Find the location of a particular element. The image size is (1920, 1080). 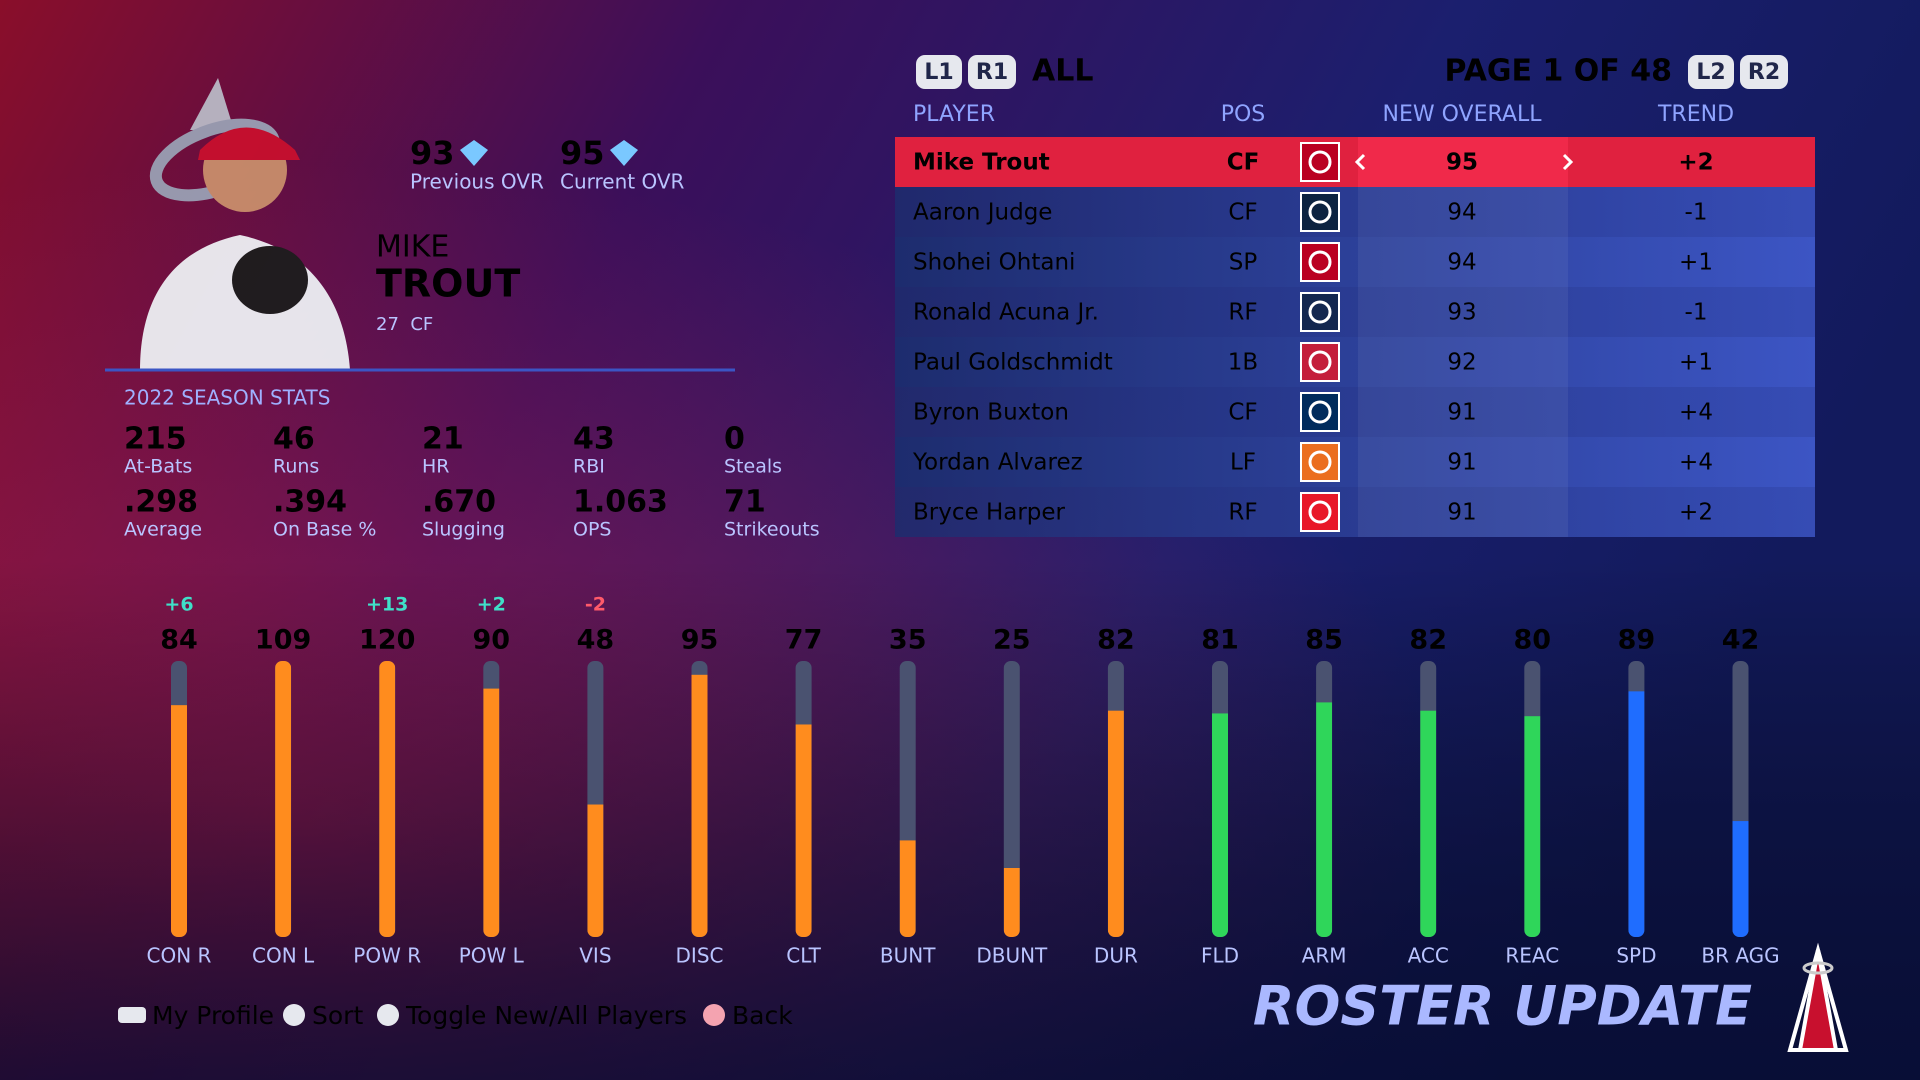

attribute-name: CON L is located at coordinates (283, 956).